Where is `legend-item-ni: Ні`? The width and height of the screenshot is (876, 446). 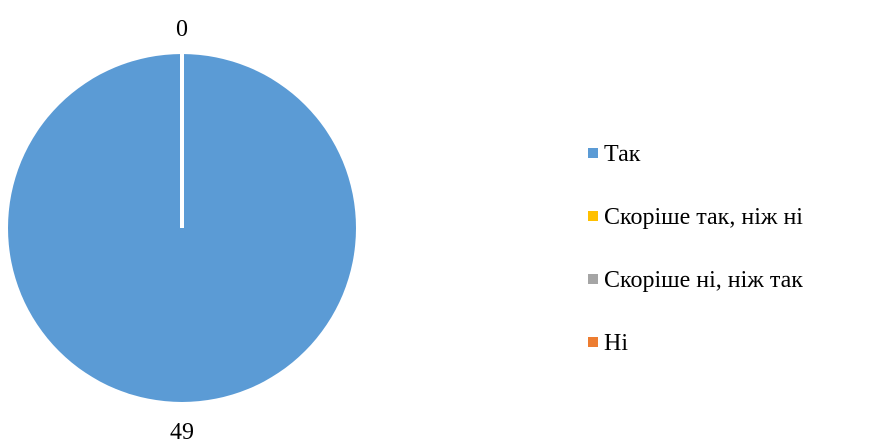
legend-item-ni: Ні is located at coordinates (608, 343).